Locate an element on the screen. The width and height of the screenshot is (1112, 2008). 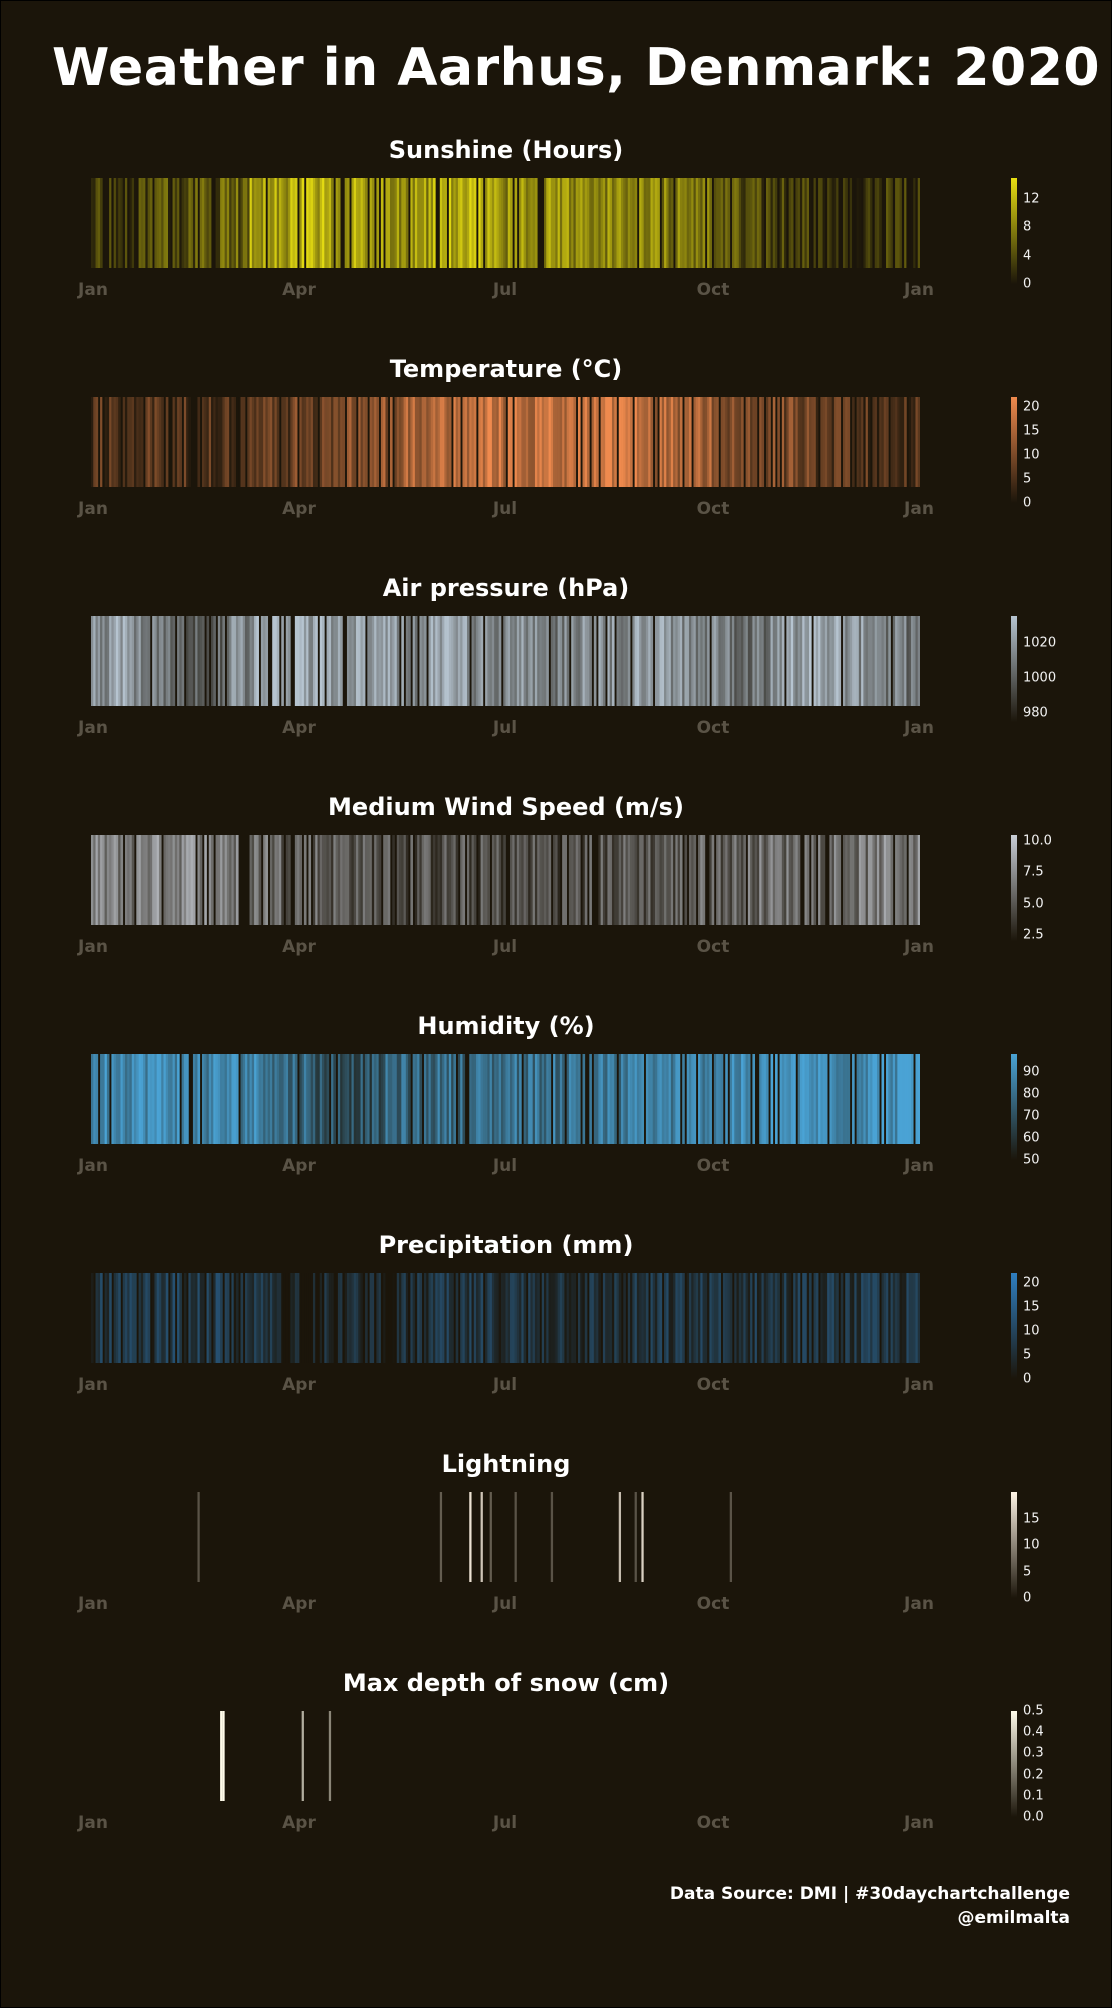
legend-tick-label: 5 is located at coordinates (1027, 479).